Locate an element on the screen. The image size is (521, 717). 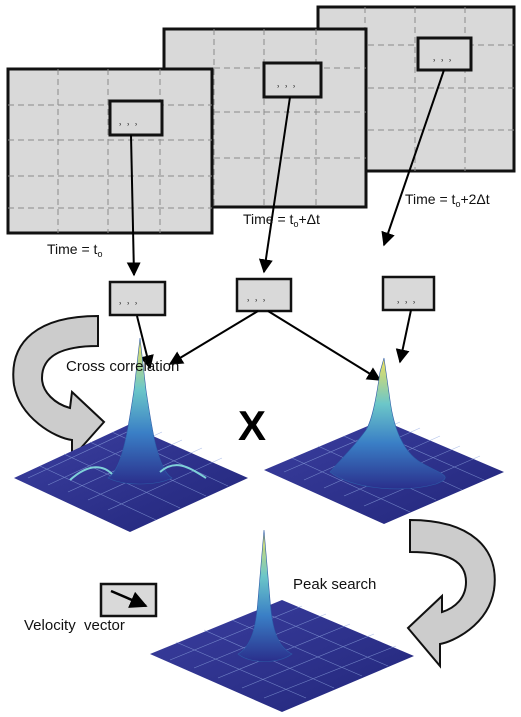
peak-map is located at coordinates (282, 620).